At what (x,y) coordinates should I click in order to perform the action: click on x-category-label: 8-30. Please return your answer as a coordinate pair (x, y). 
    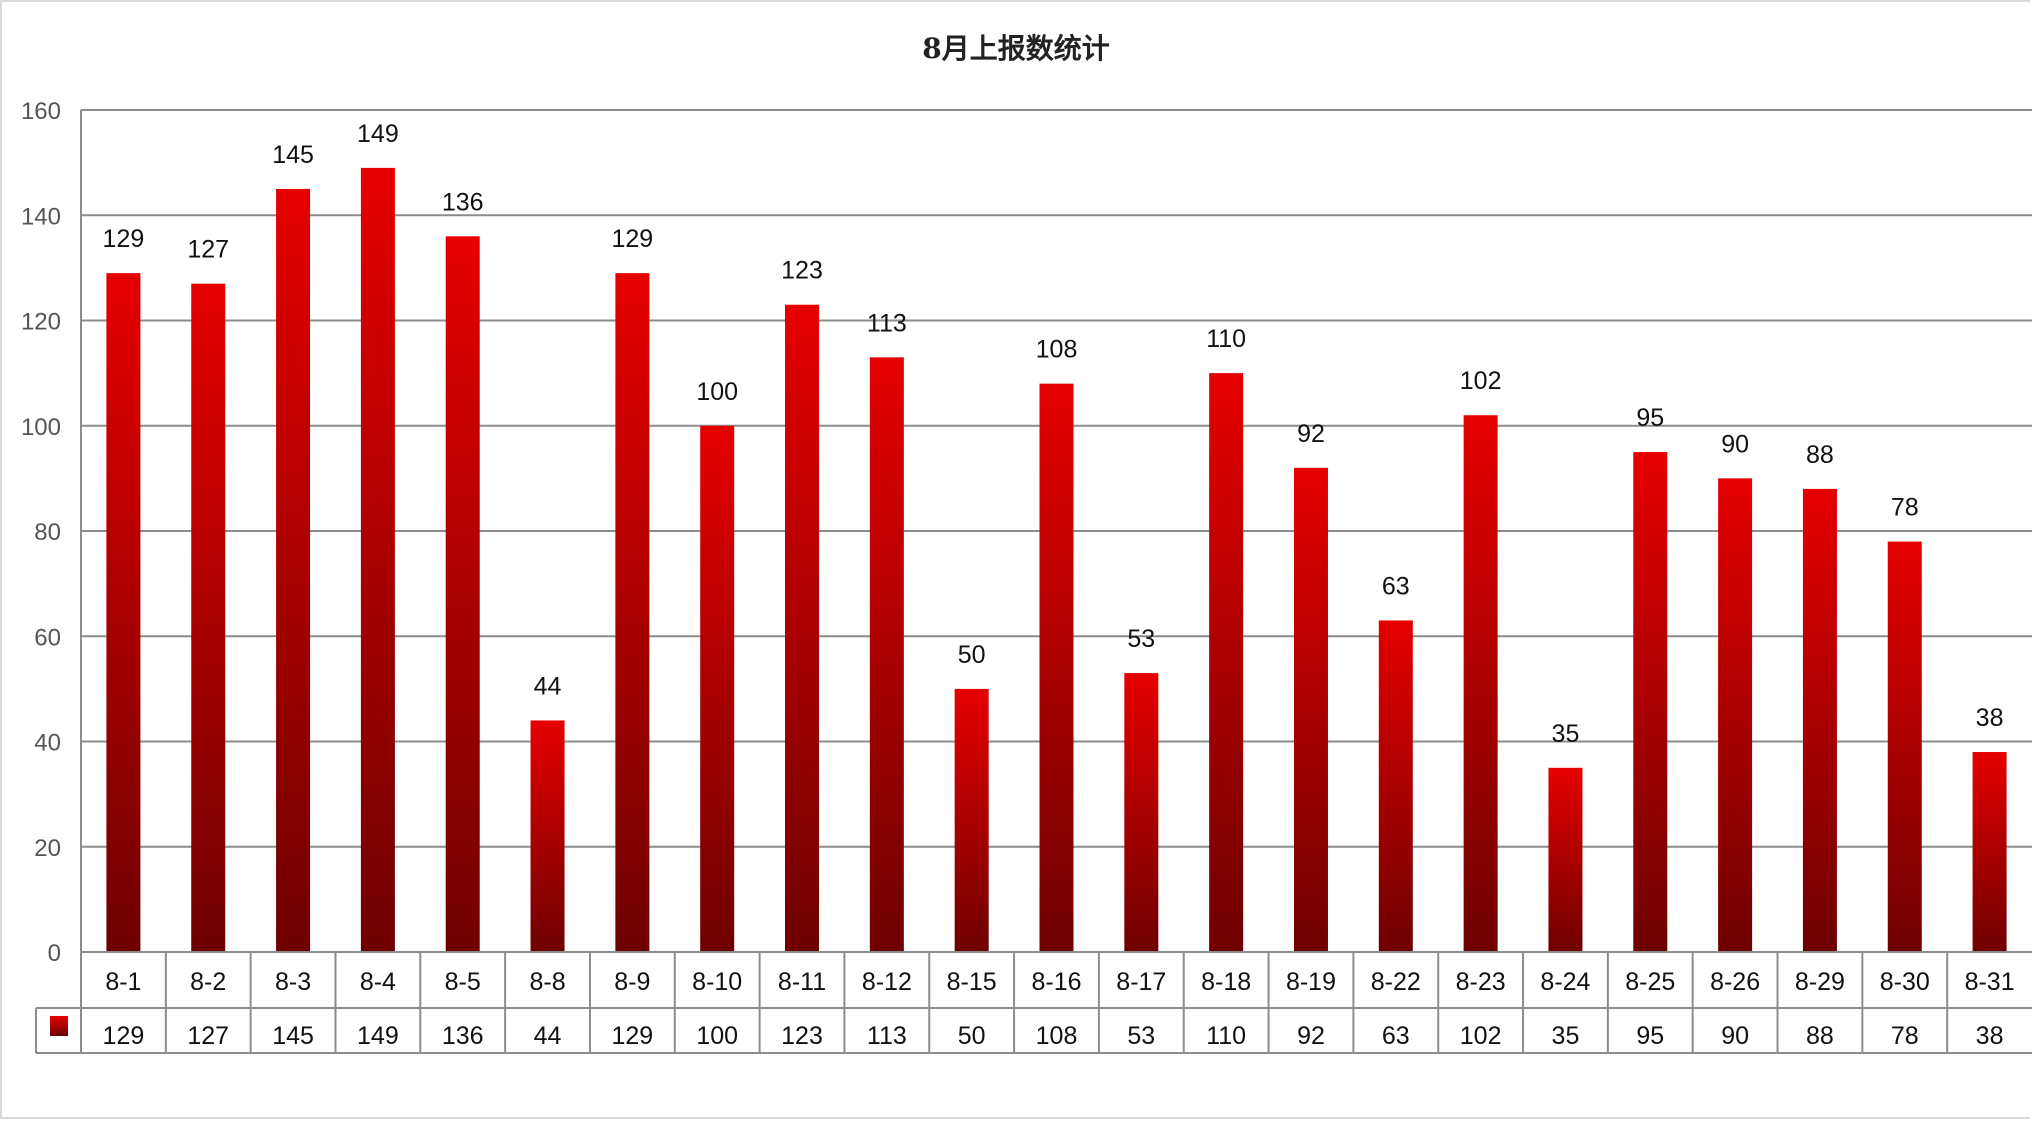
    Looking at the image, I should click on (1905, 982).